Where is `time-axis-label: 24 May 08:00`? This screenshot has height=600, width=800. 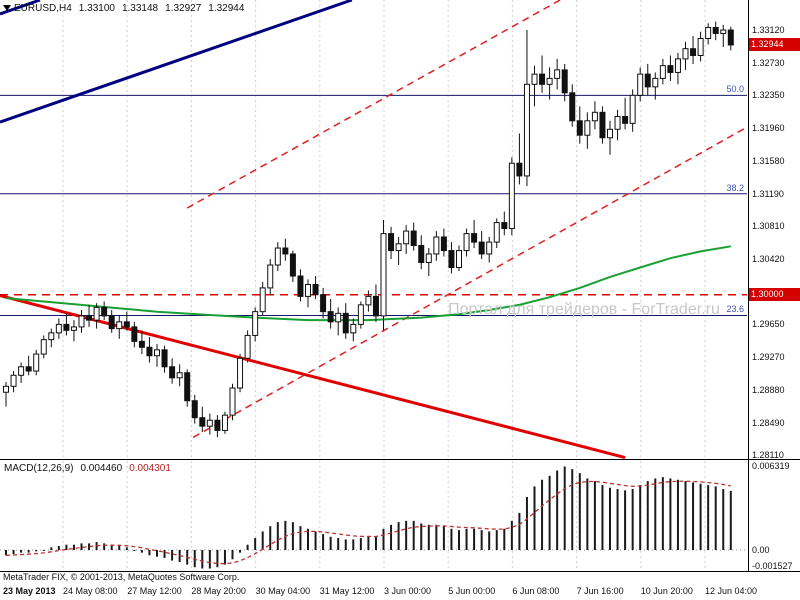 time-axis-label: 24 May 08:00 is located at coordinates (90, 591).